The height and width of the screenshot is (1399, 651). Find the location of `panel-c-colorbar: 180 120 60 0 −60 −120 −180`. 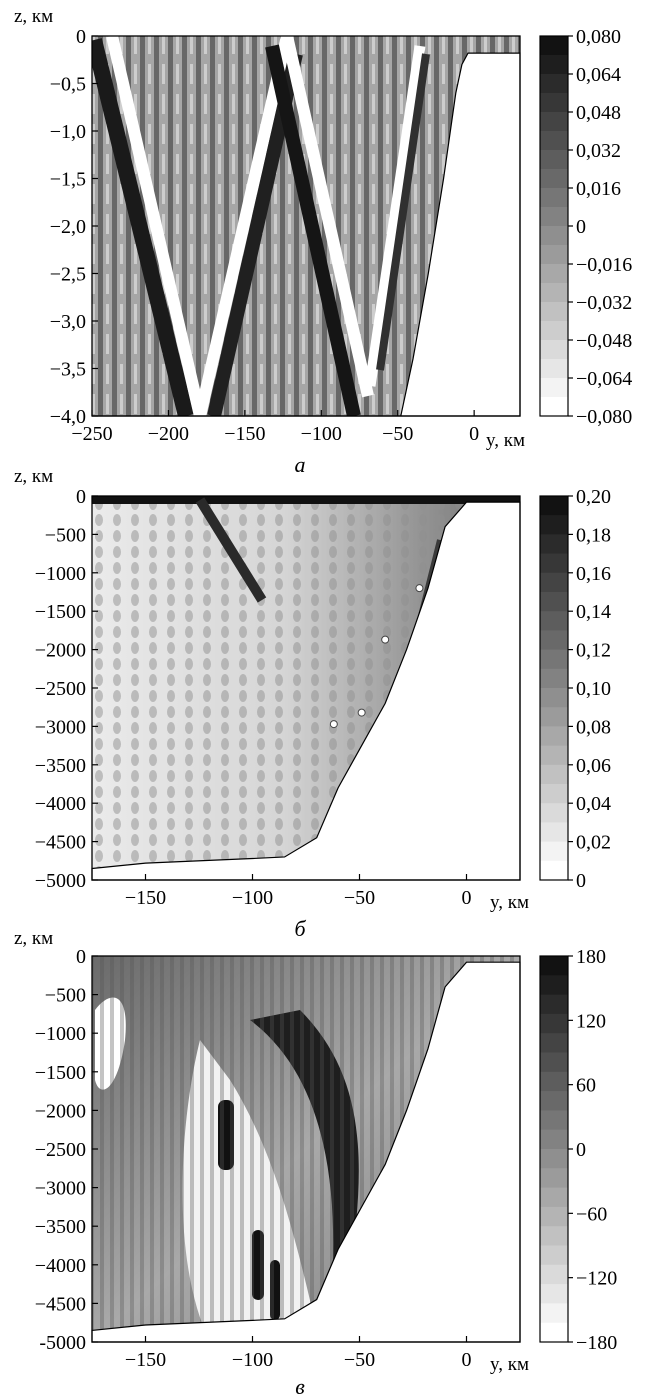

panel-c-colorbar: 180 120 60 0 −60 −120 −180 is located at coordinates (578, 1150).